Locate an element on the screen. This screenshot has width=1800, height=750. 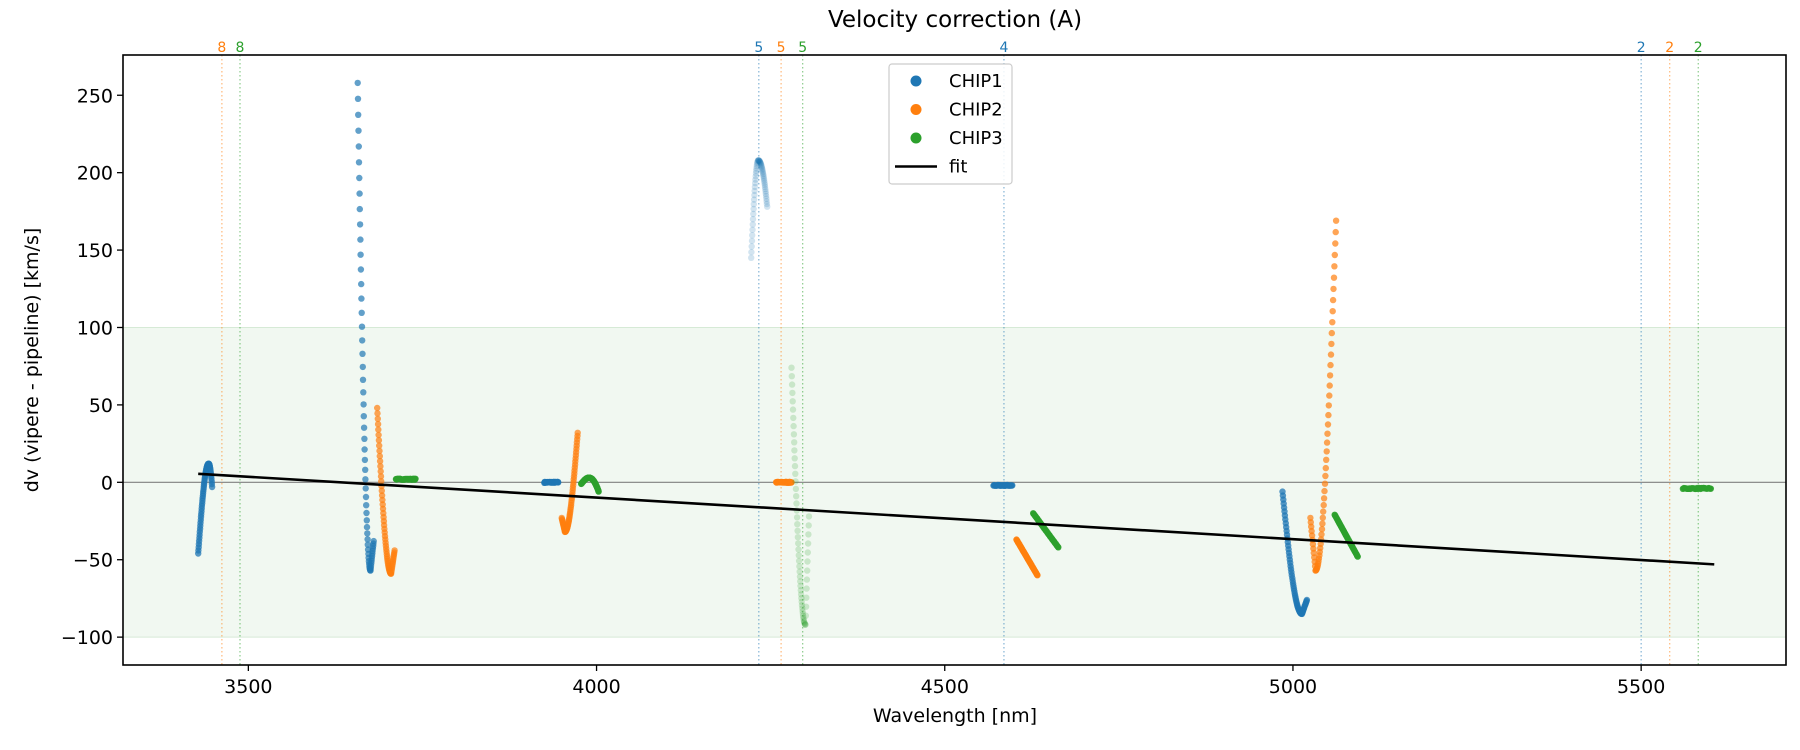
y-tick-label: 50 is located at coordinates (101, 406).